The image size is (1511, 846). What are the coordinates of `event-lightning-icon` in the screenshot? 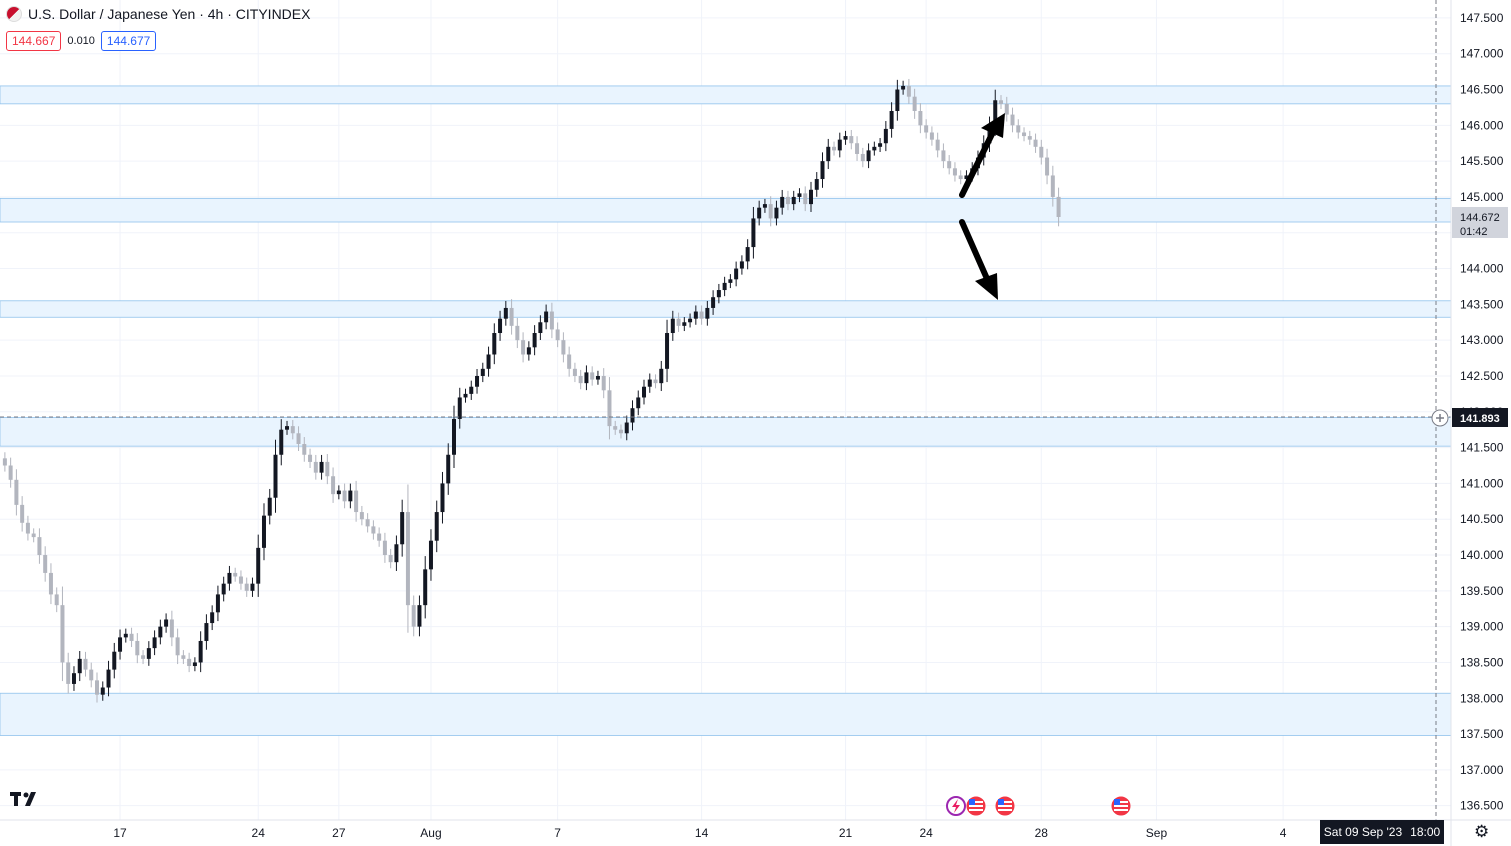 It's located at (956, 806).